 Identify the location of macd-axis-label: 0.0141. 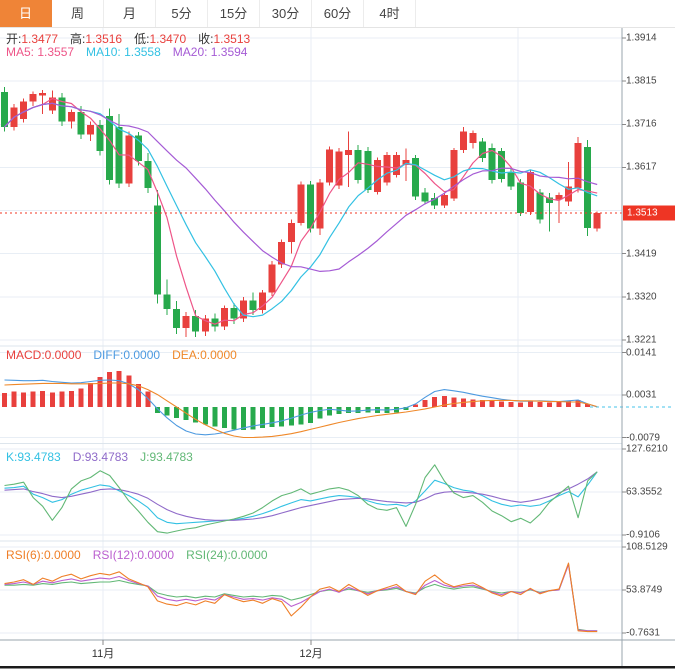
(641, 353).